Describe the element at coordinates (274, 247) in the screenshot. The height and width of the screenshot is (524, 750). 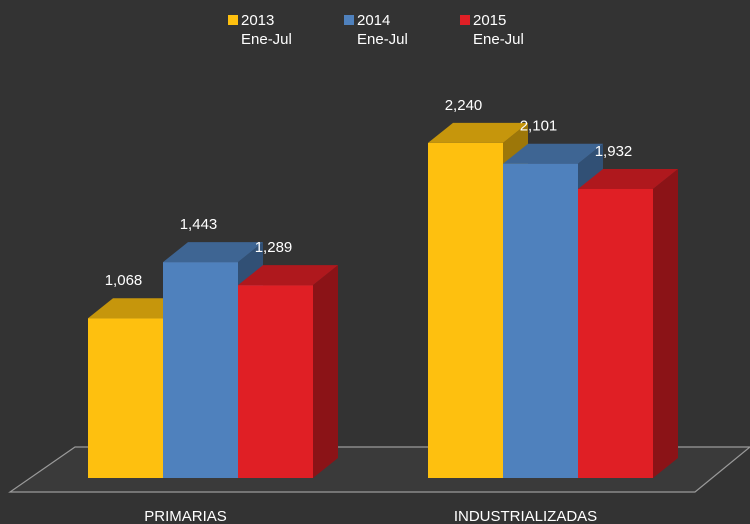
I see `value-label: 1,289` at that location.